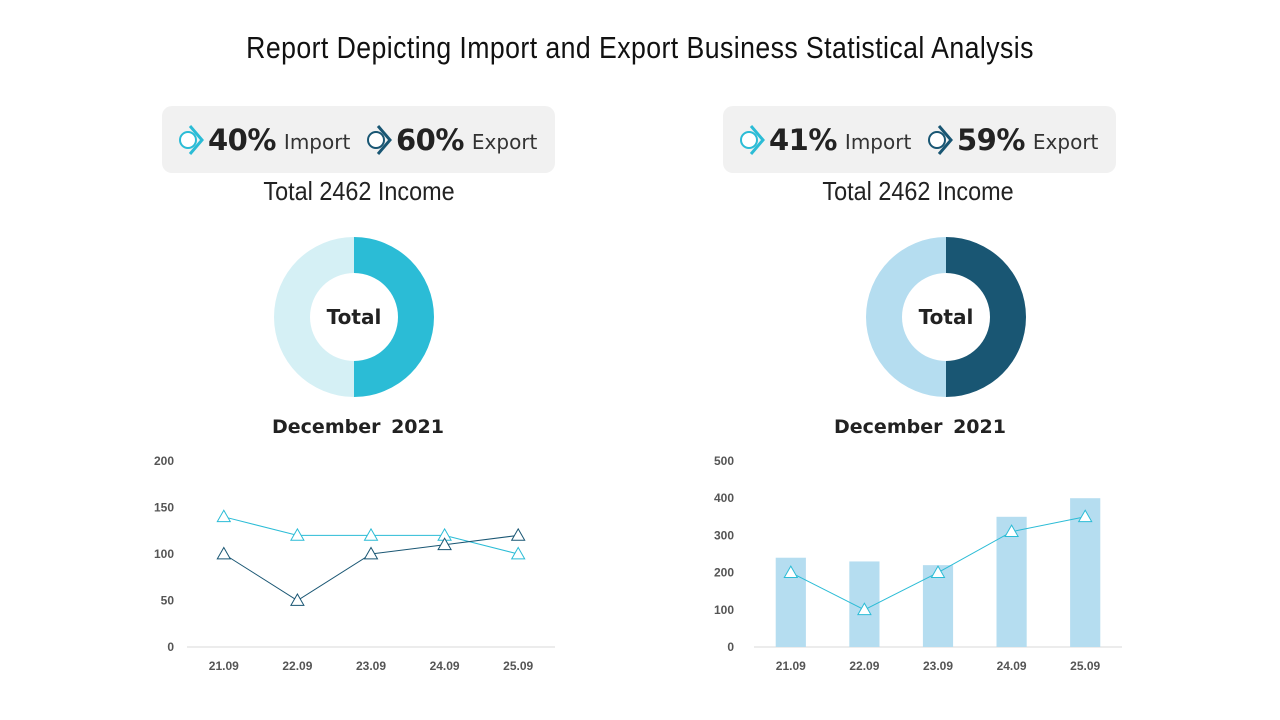  I want to click on total-income-left: Total 2462 Income, so click(359, 191).